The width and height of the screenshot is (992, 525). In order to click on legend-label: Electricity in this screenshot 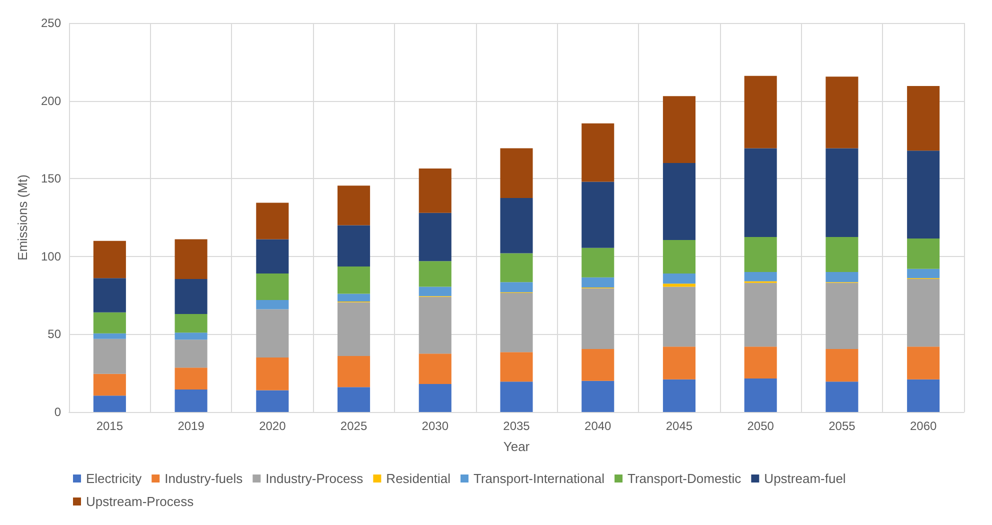, I will do `click(114, 478)`.